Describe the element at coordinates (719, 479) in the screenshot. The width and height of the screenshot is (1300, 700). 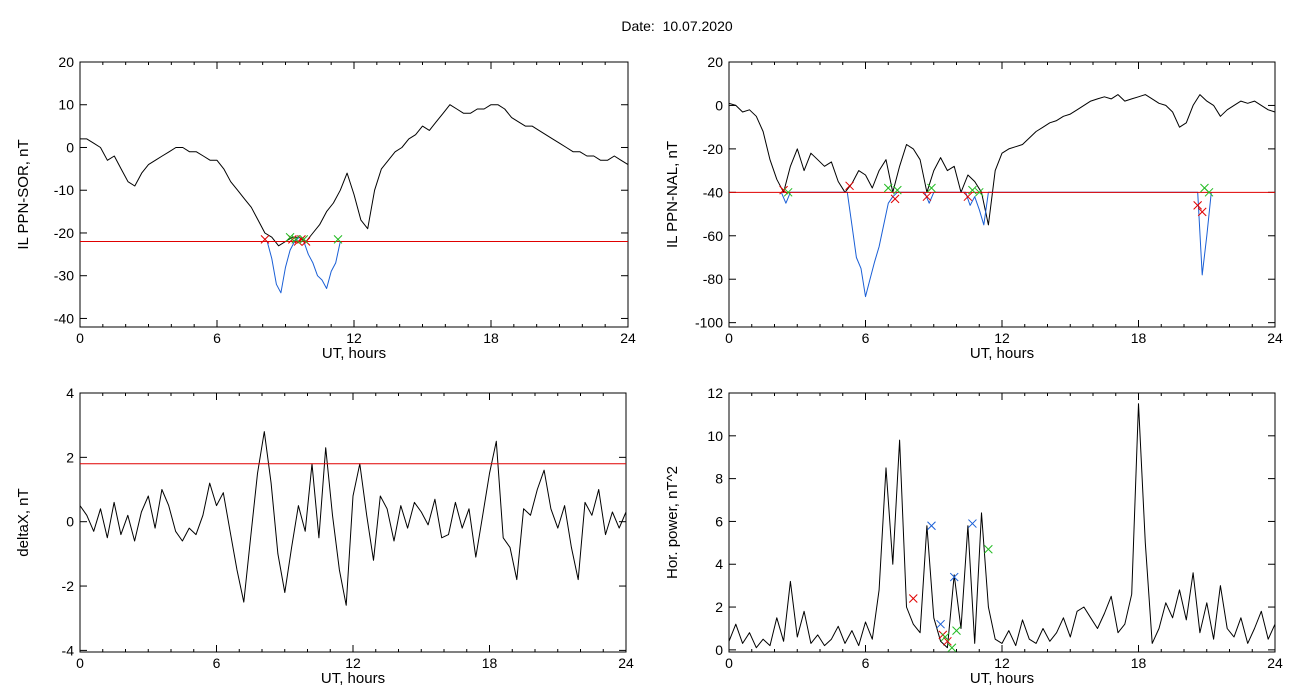
I see `y-tick-label: 8` at that location.